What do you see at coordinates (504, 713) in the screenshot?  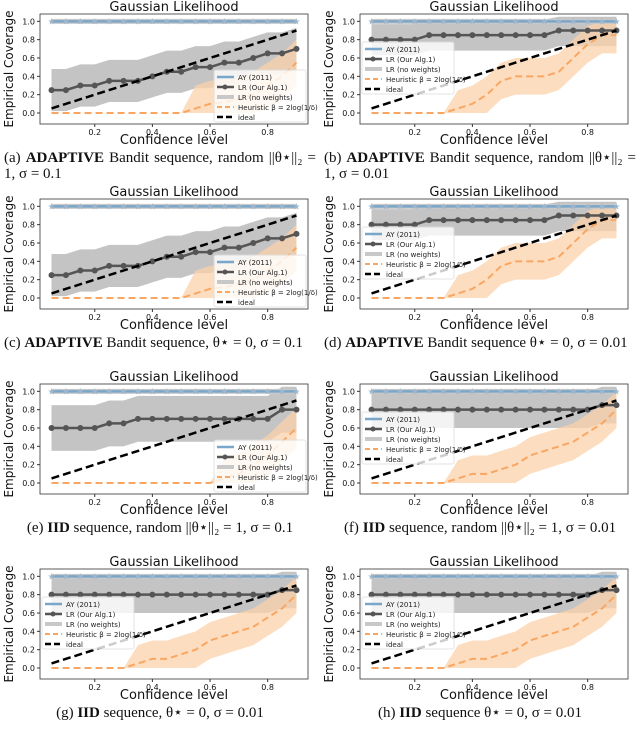 I see `caption-text: sequence θ⋆ = 0, σ = 0.01` at bounding box center [504, 713].